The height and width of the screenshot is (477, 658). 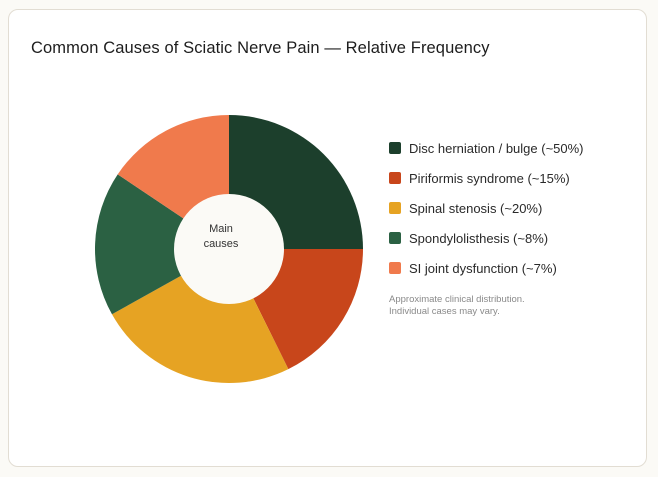 I want to click on center-label-line1: Main, so click(x=221, y=229).